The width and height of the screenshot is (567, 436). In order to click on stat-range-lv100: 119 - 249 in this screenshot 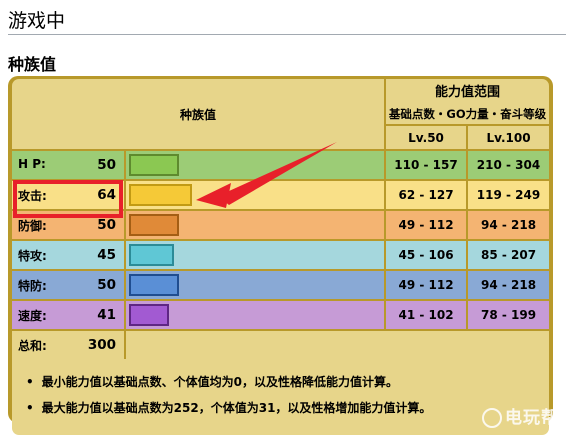, I will do `click(509, 196)`.